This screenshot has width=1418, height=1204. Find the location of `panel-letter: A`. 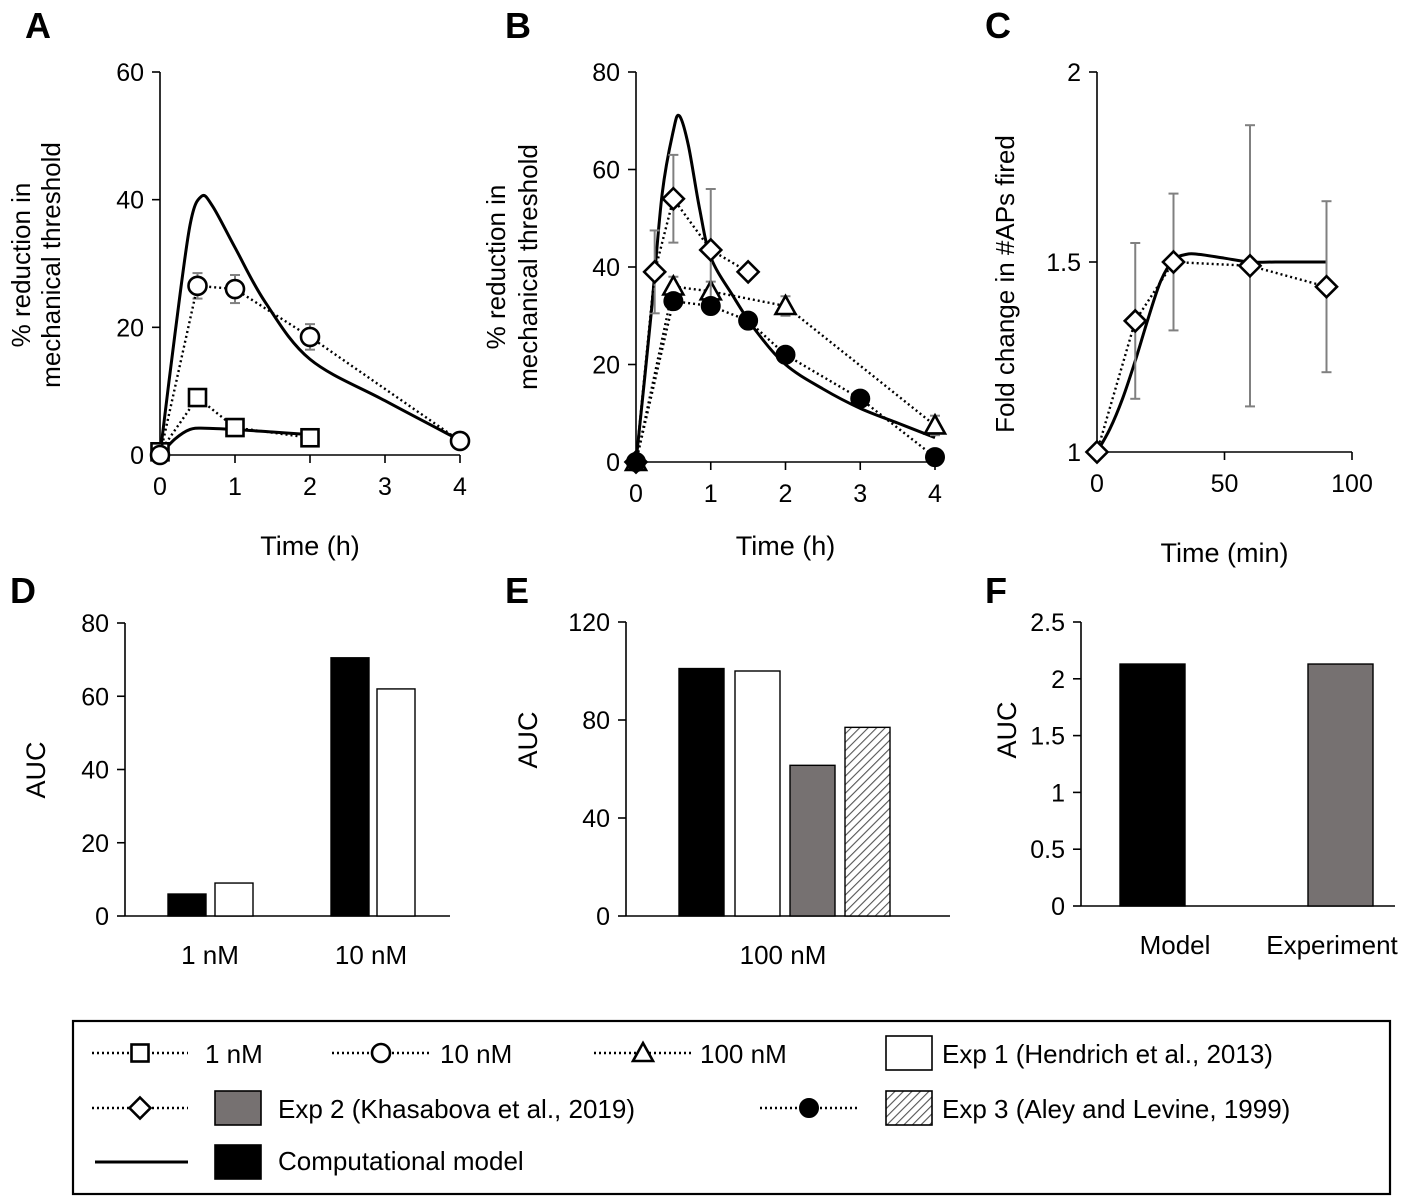

panel-letter: A is located at coordinates (38, 25).